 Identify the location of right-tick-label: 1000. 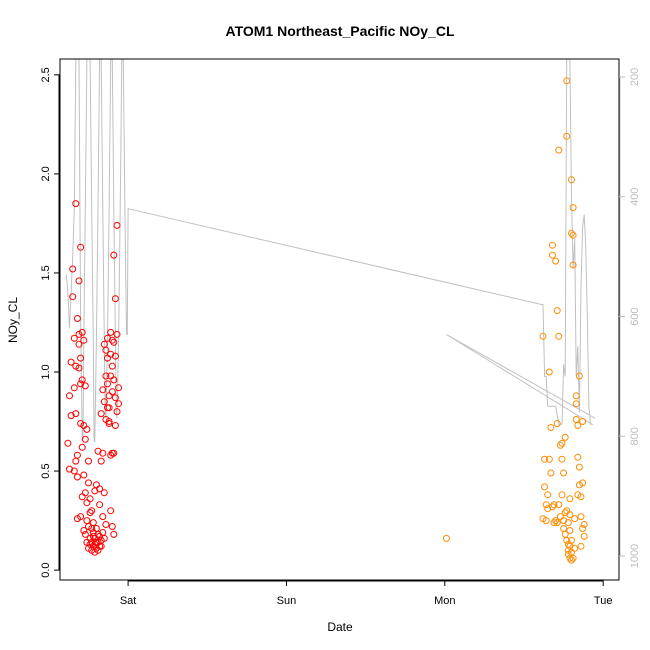
(635, 556).